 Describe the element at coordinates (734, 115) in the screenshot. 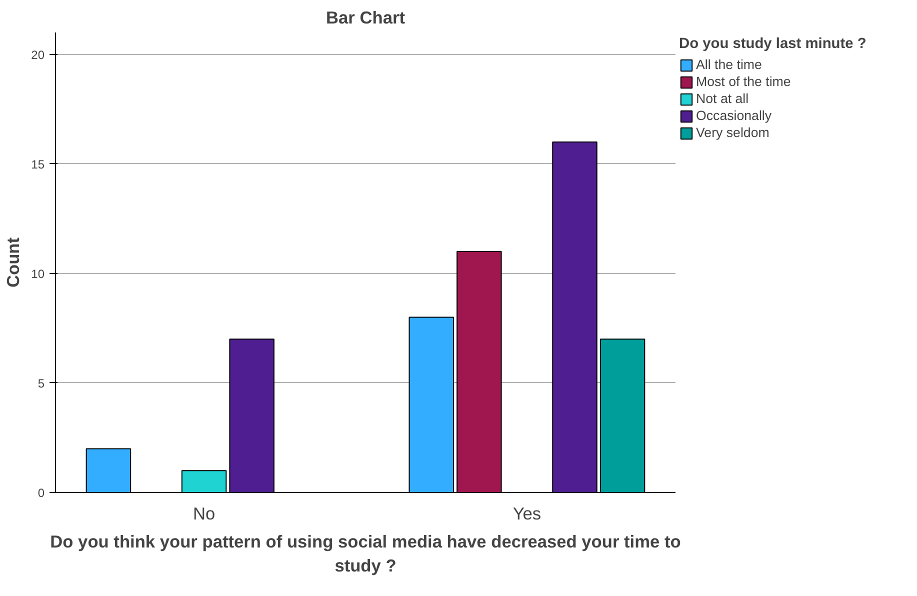

I see `legend-label: Occasionally` at that location.